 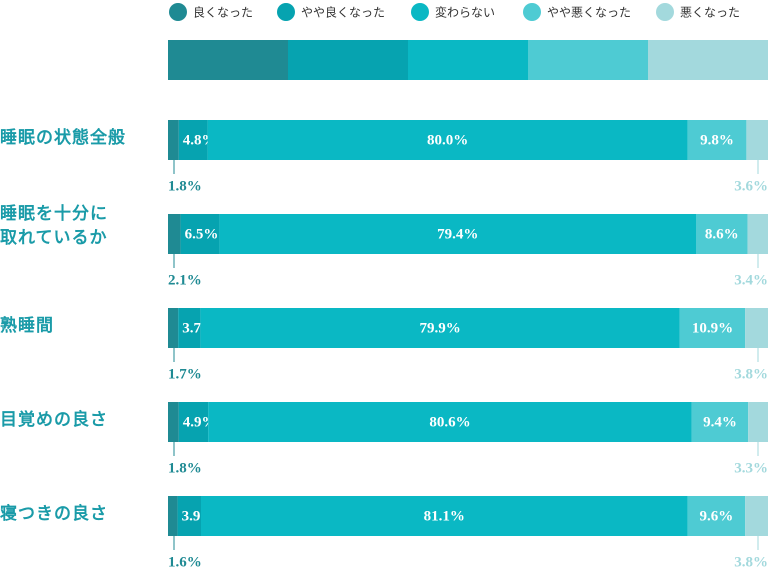 I want to click on value-label: 3.3%, so click(x=751, y=468).